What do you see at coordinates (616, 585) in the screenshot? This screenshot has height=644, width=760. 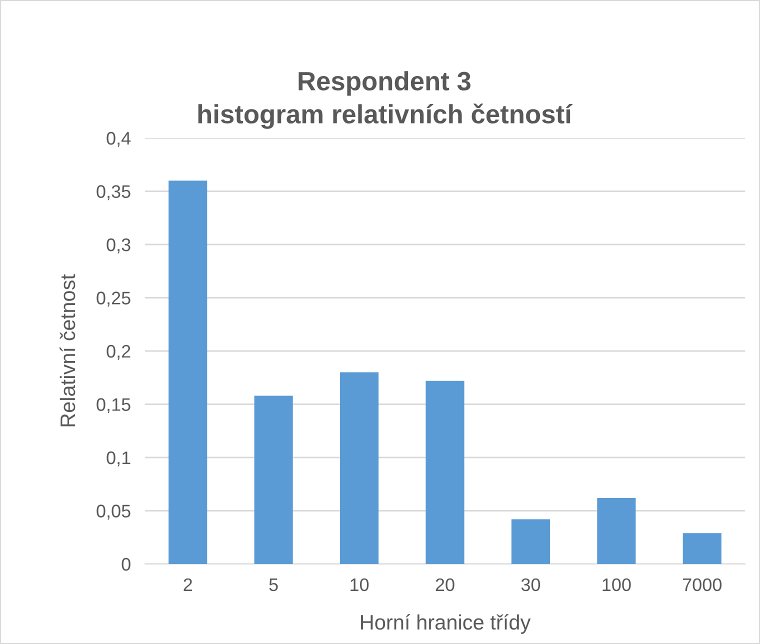 I see `x-tick-label: 100` at bounding box center [616, 585].